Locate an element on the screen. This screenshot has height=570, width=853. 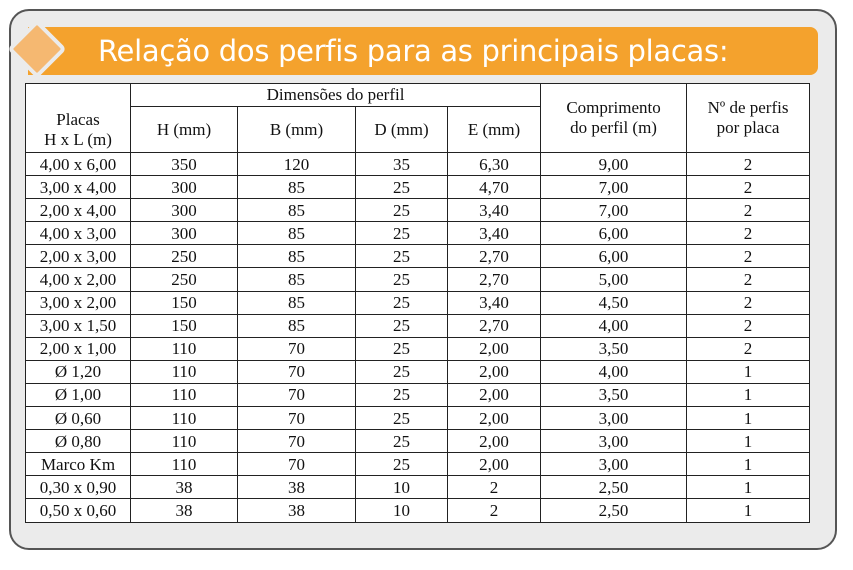
table-row: 4,00 x 3,00 300 85 25 3,40 6,00 2 is located at coordinates (418, 233).